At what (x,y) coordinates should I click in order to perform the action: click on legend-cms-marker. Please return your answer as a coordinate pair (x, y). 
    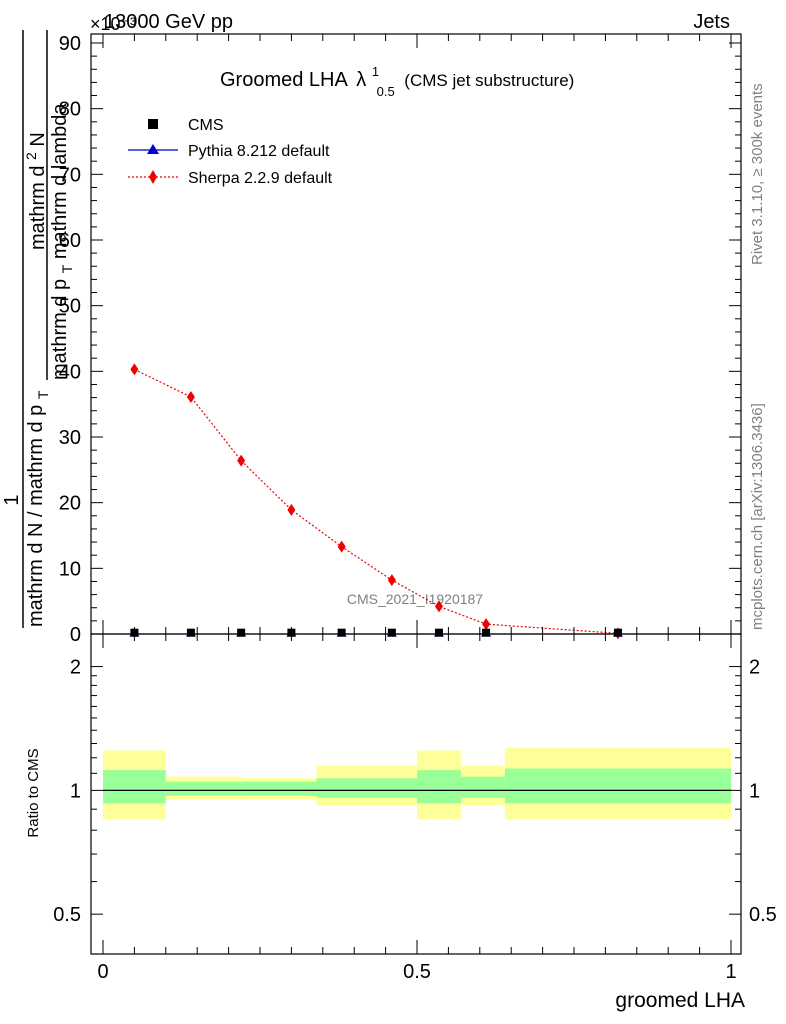
    Looking at the image, I should click on (153, 124).